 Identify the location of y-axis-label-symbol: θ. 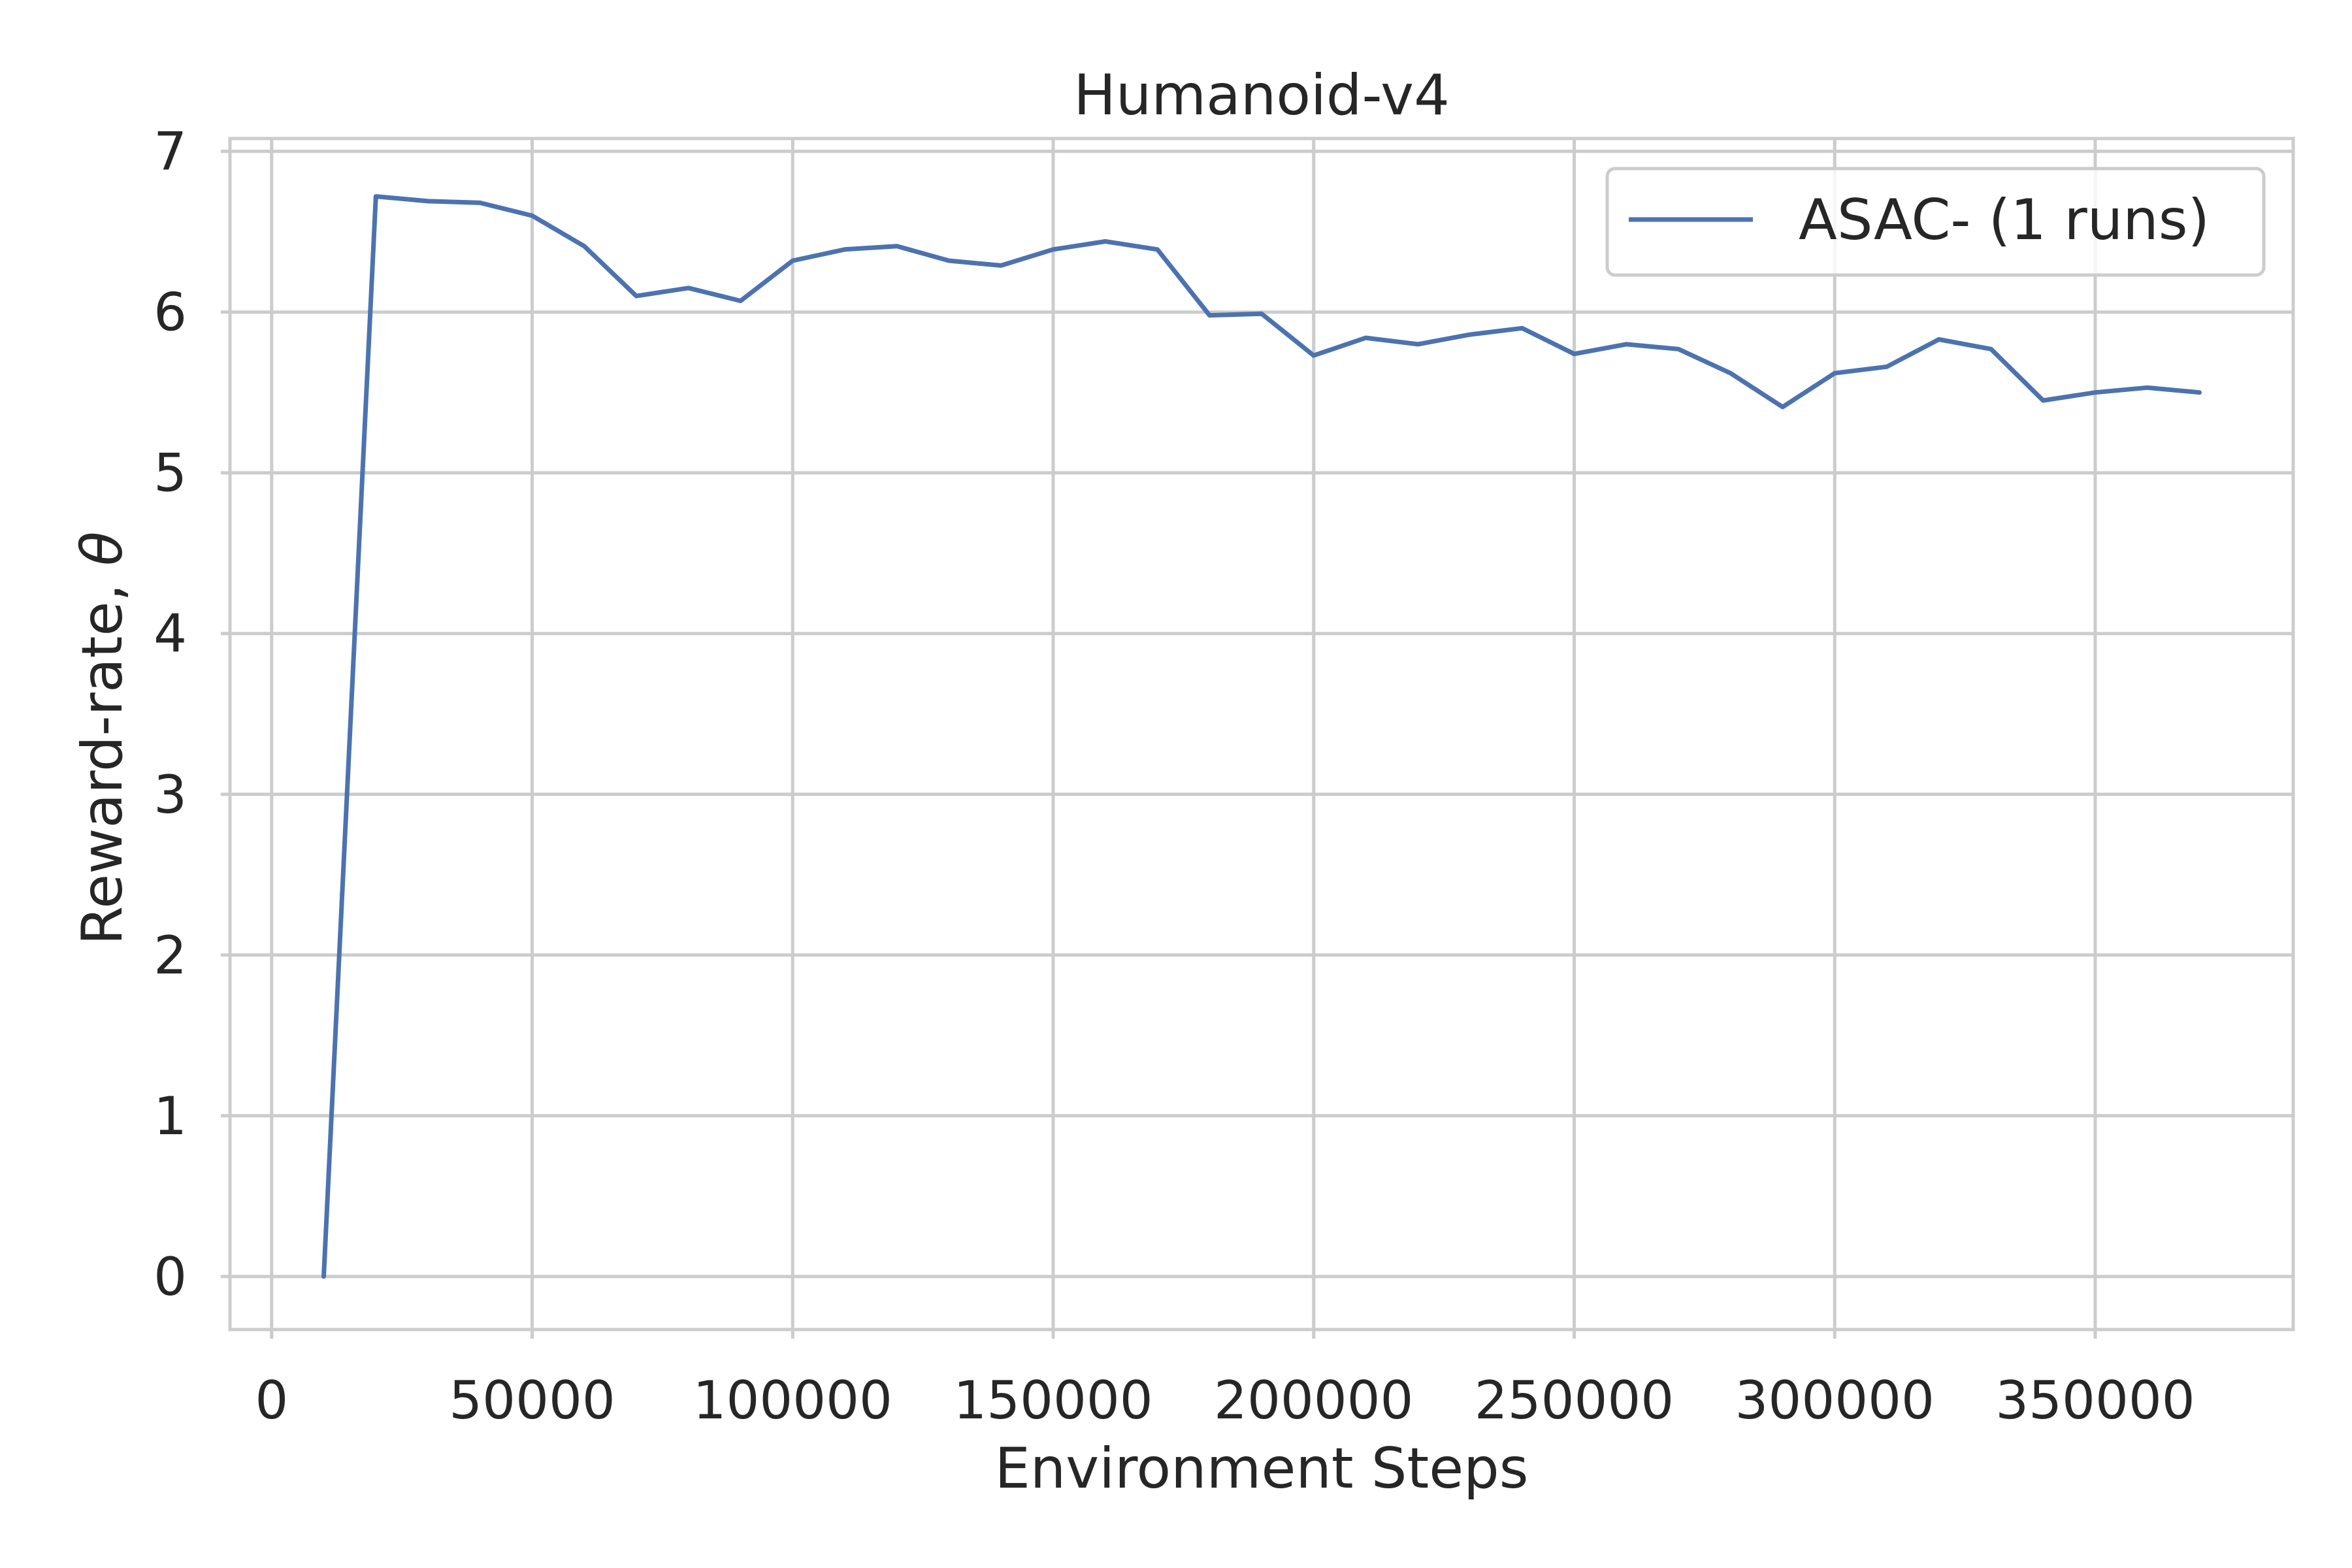
(102, 548).